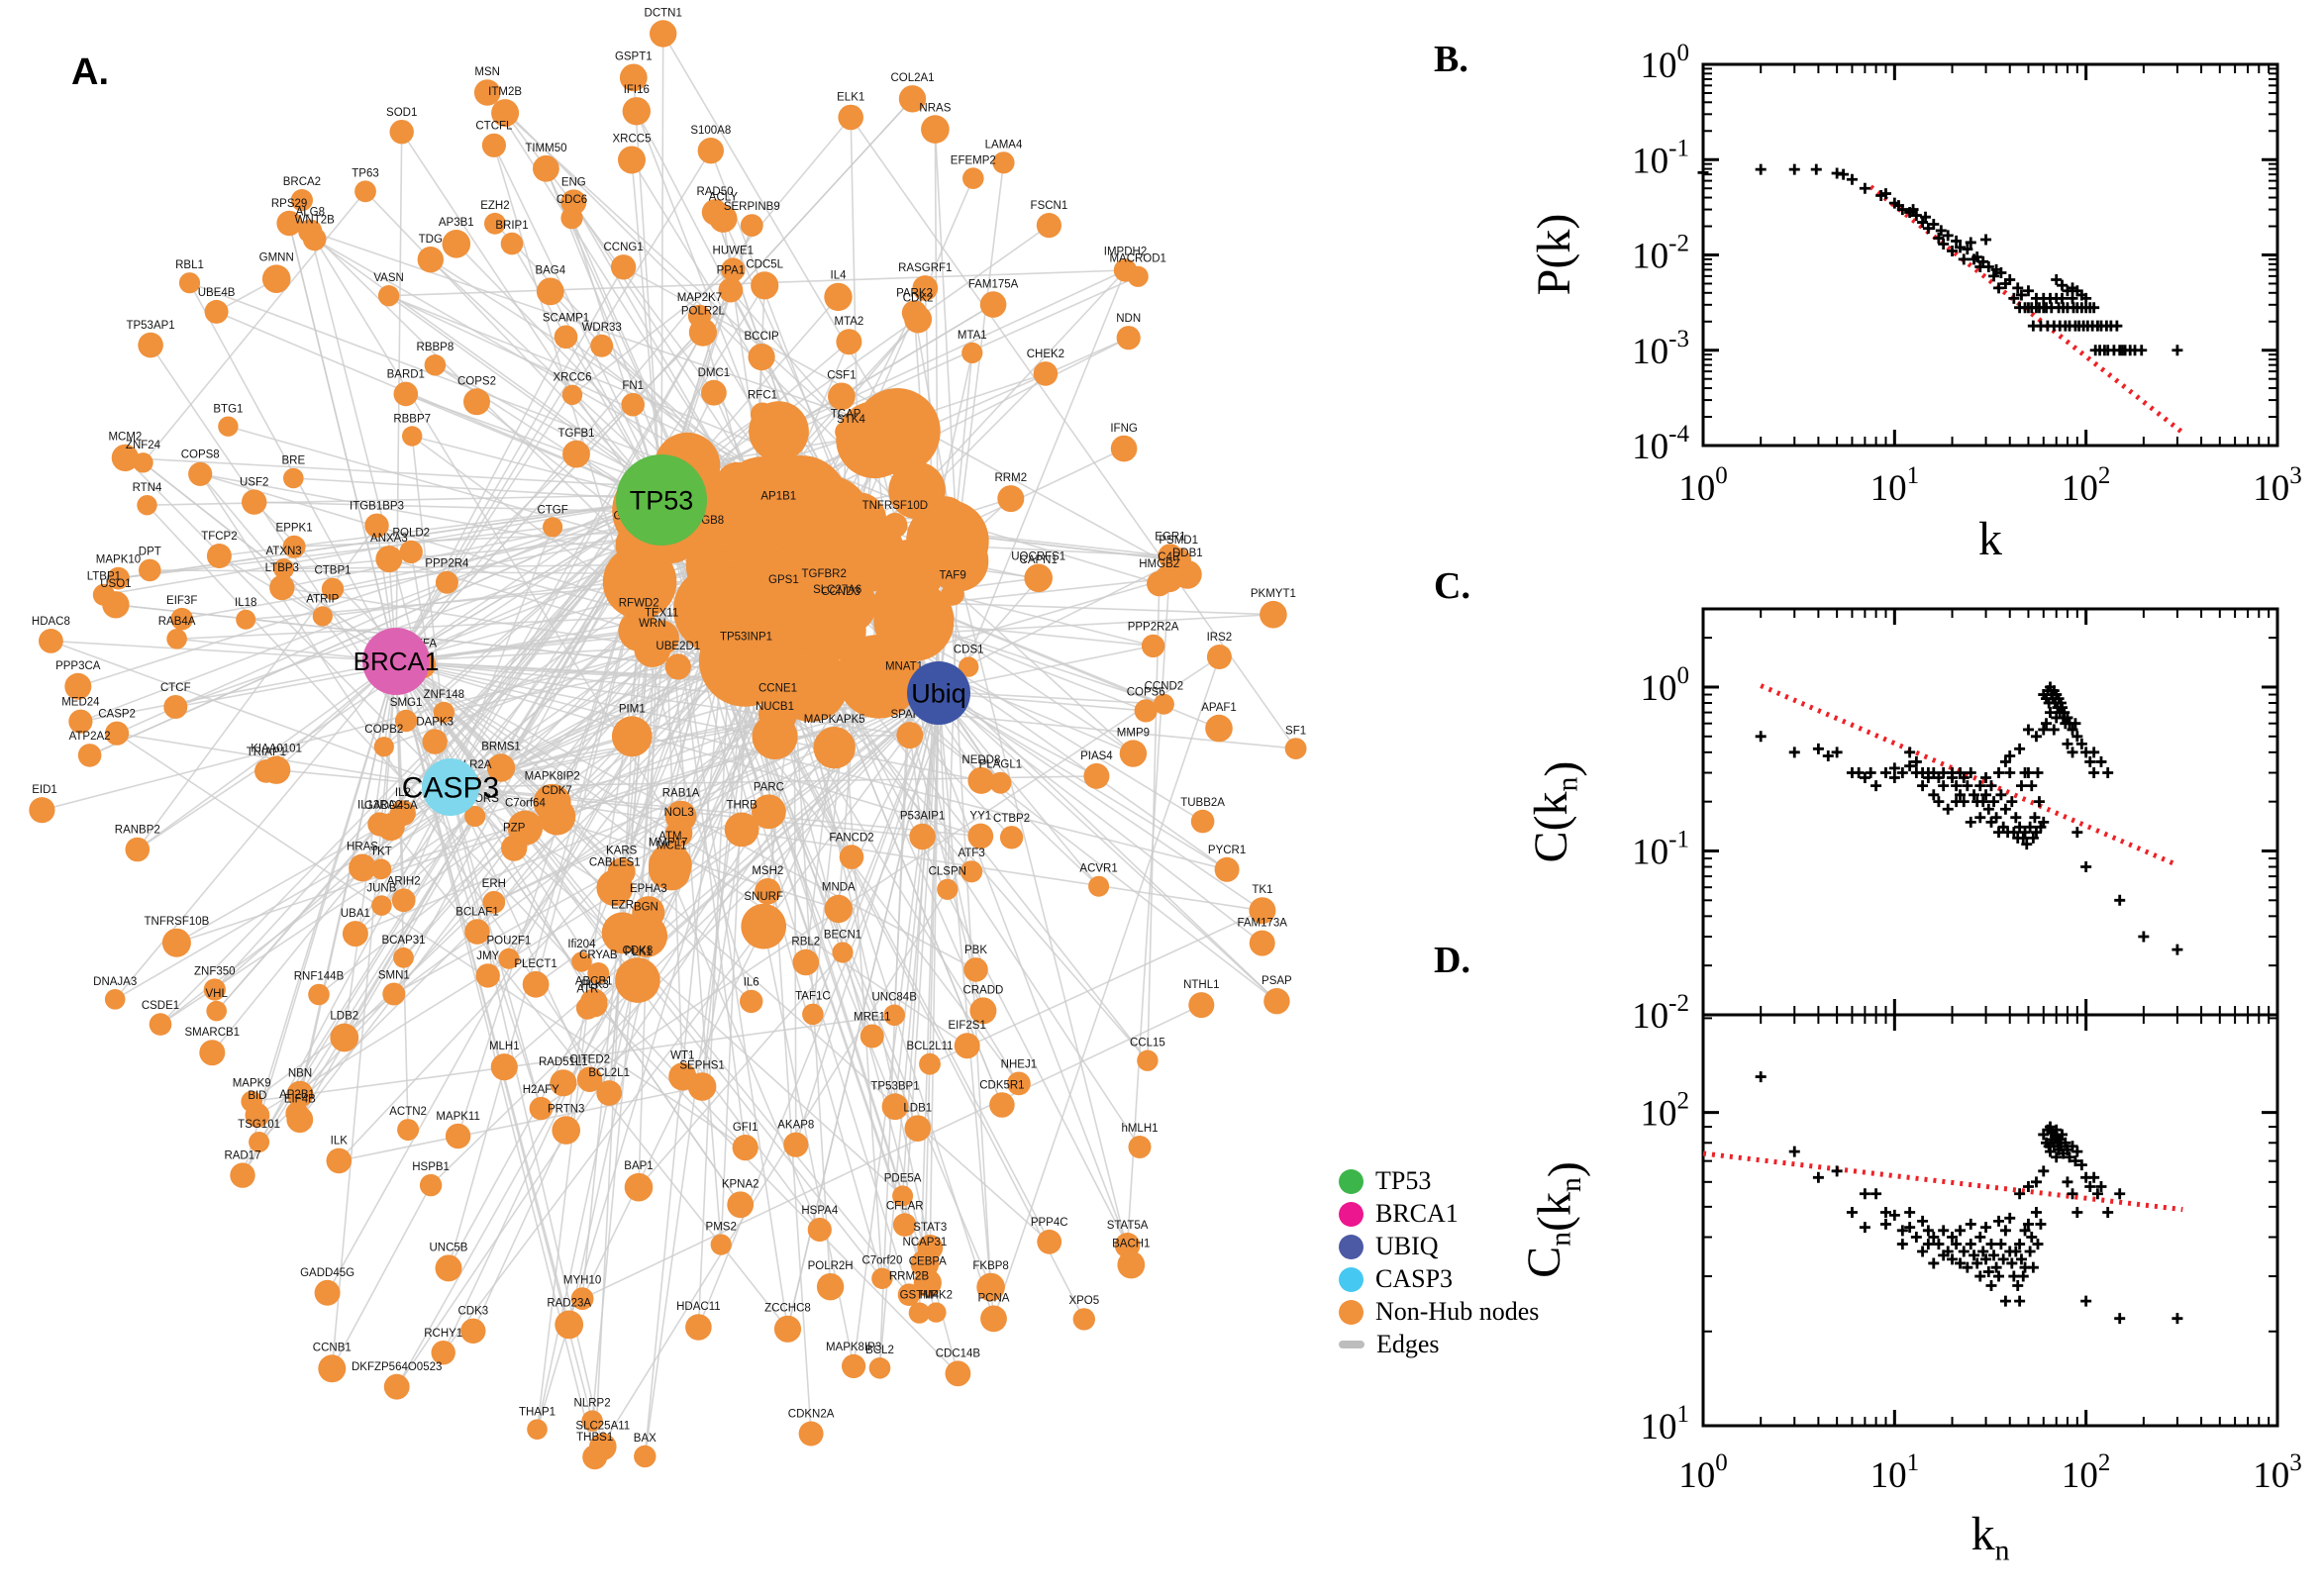 The height and width of the screenshot is (1596, 2323). I want to click on network-node-label: IFNG, so click(1124, 429).